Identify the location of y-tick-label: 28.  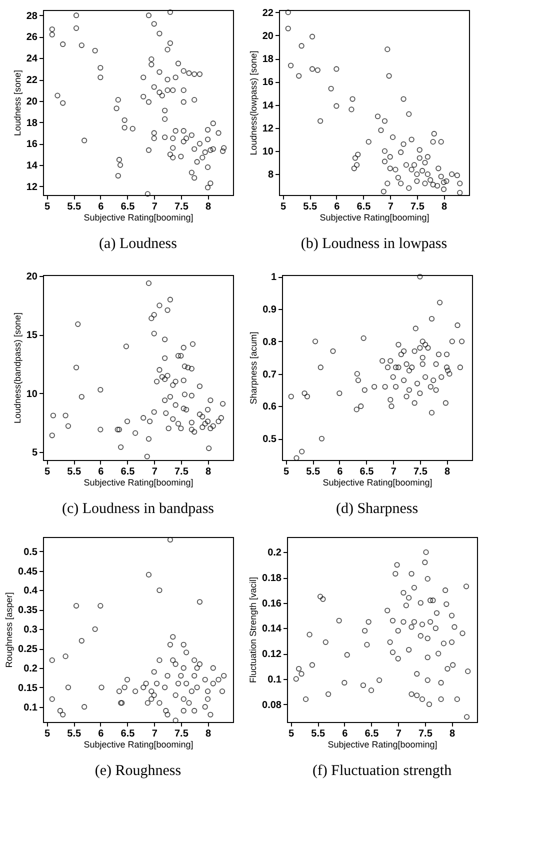
(32, 16).